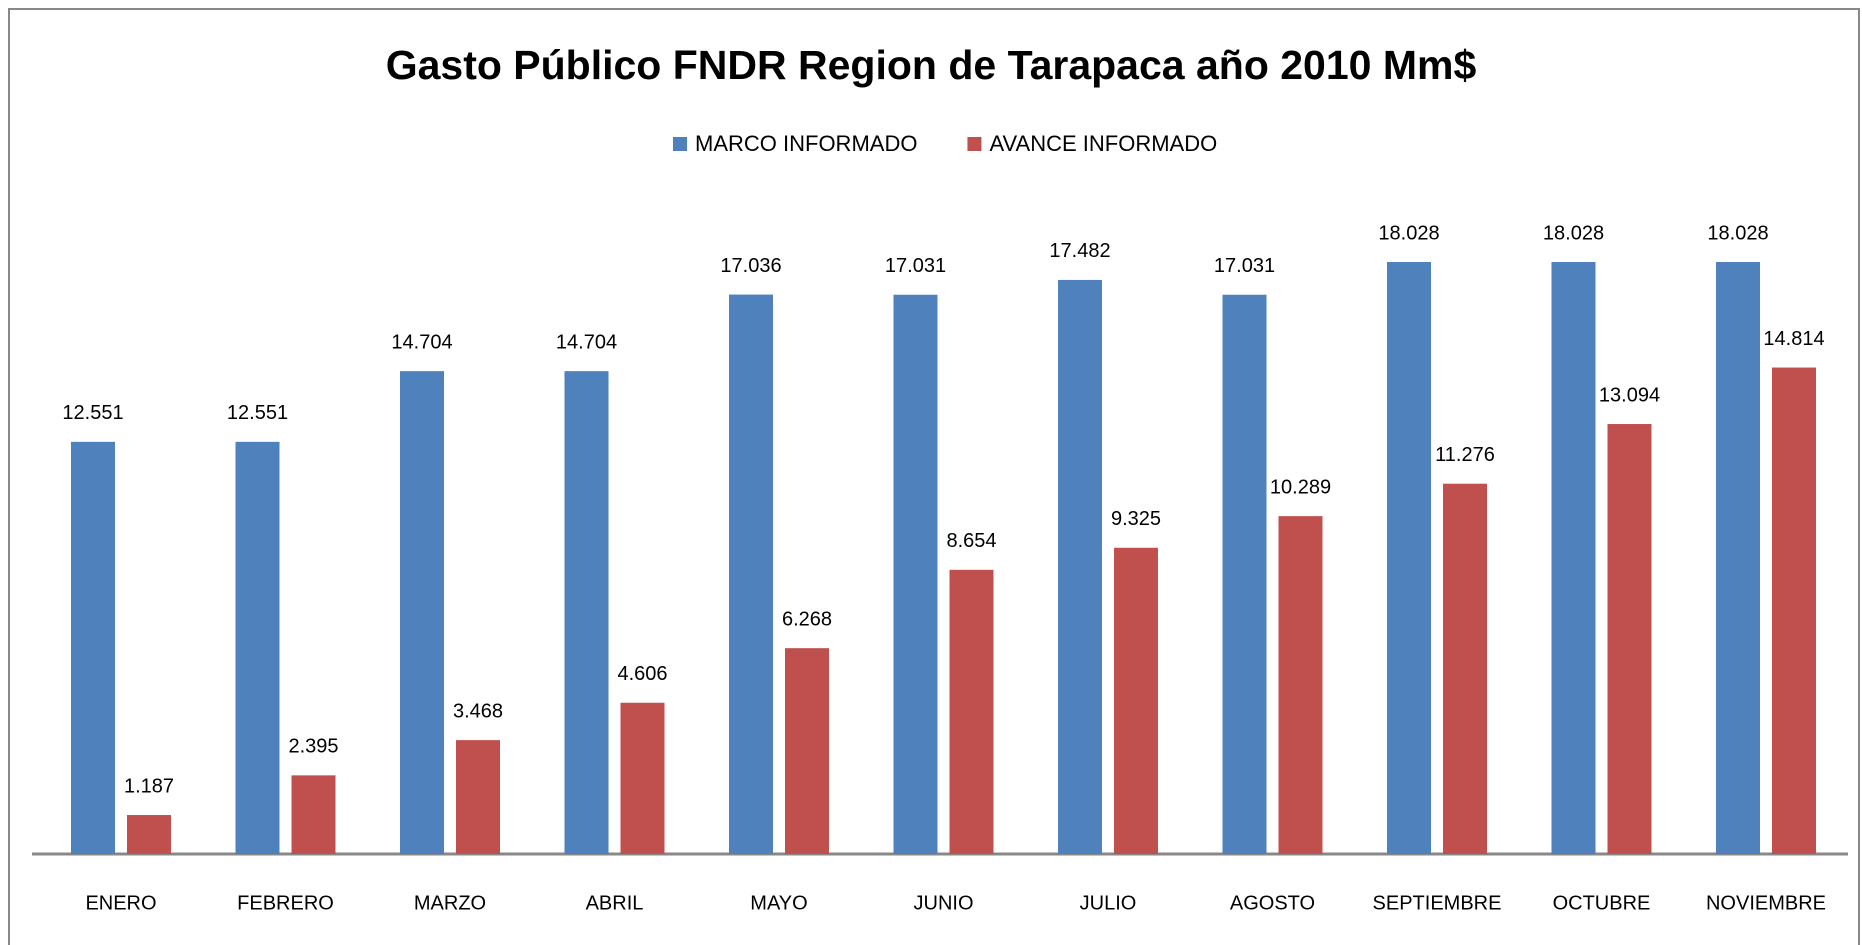 The width and height of the screenshot is (1862, 945). Describe the element at coordinates (1766, 903) in the screenshot. I see `x-tick-label: NOVIEMBRE` at that location.